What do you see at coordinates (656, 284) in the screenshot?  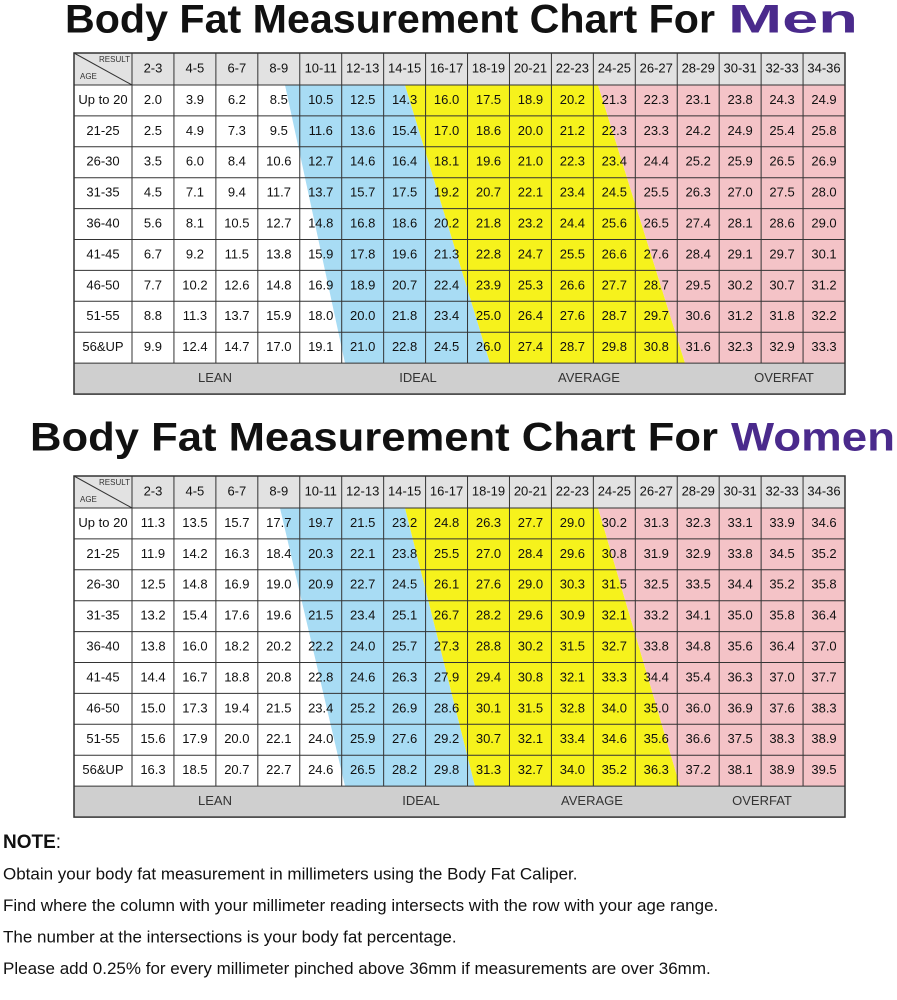 I see `body-fat-value: 28.7` at bounding box center [656, 284].